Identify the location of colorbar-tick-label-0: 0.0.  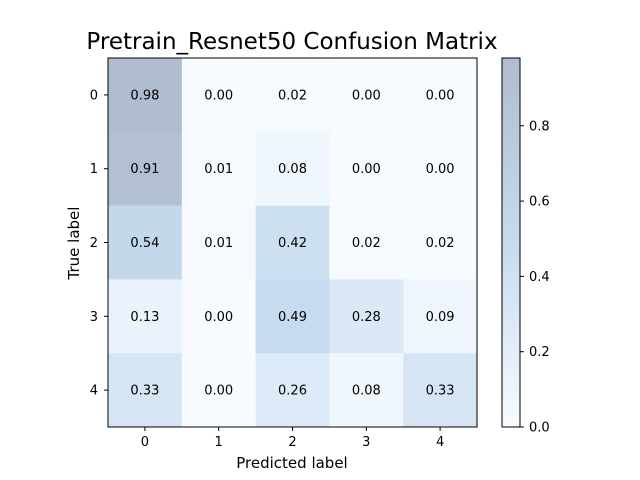
(539, 428).